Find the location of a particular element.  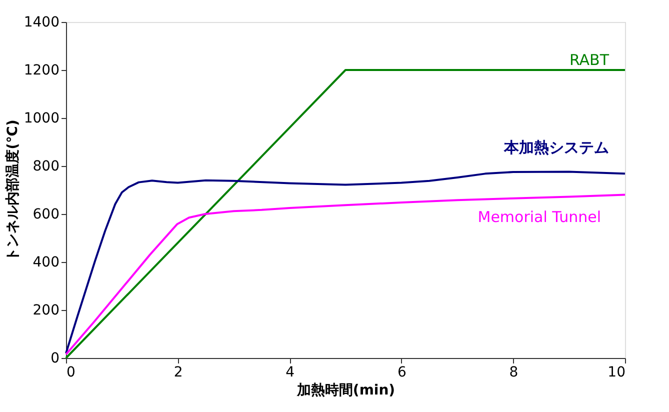

x-axis-title: 加熱時間(min) is located at coordinates (346, 390).